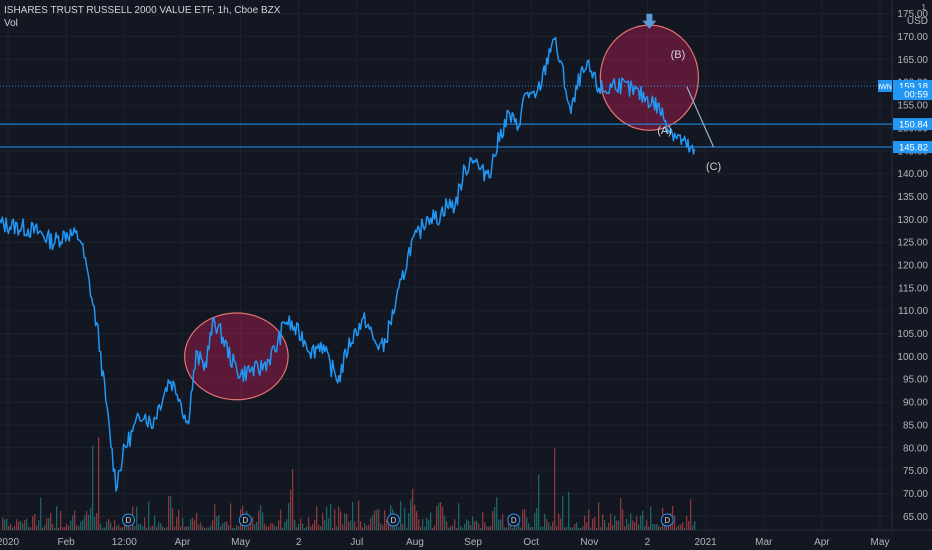 Image resolution: width=932 pixels, height=550 pixels. I want to click on wave-label: (B), so click(678, 55).